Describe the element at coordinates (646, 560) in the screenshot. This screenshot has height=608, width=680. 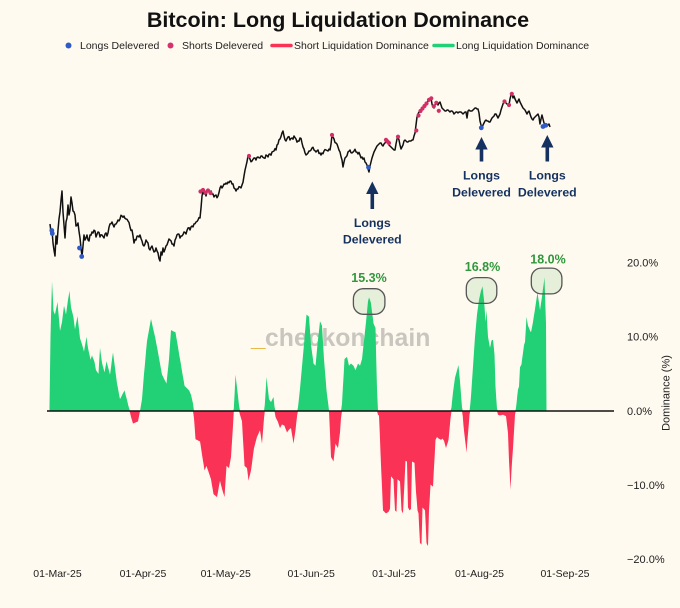
I see `svg-text: −20.0%` at that location.